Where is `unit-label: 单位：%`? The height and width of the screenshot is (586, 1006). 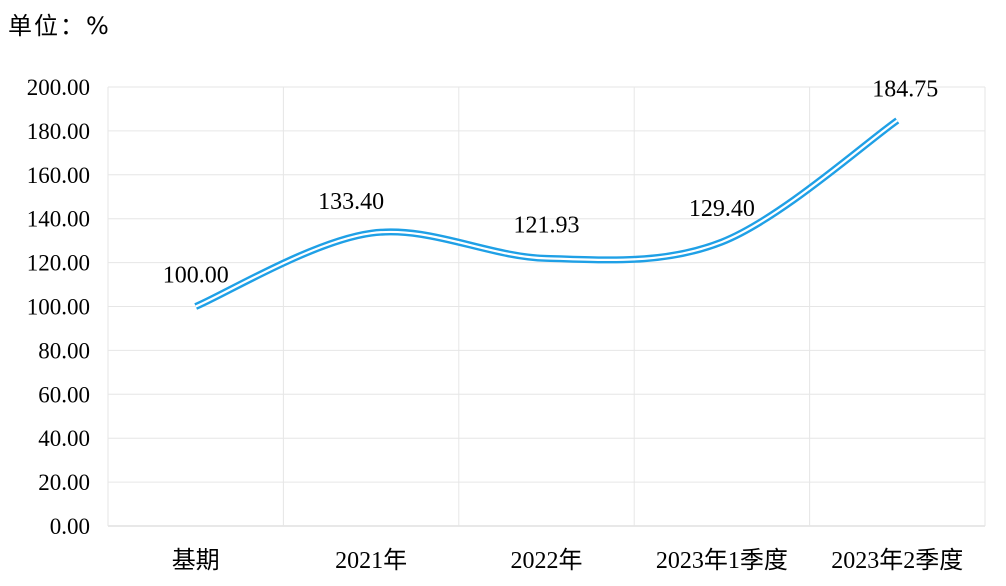
unit-label: 单位：% is located at coordinates (59, 26).